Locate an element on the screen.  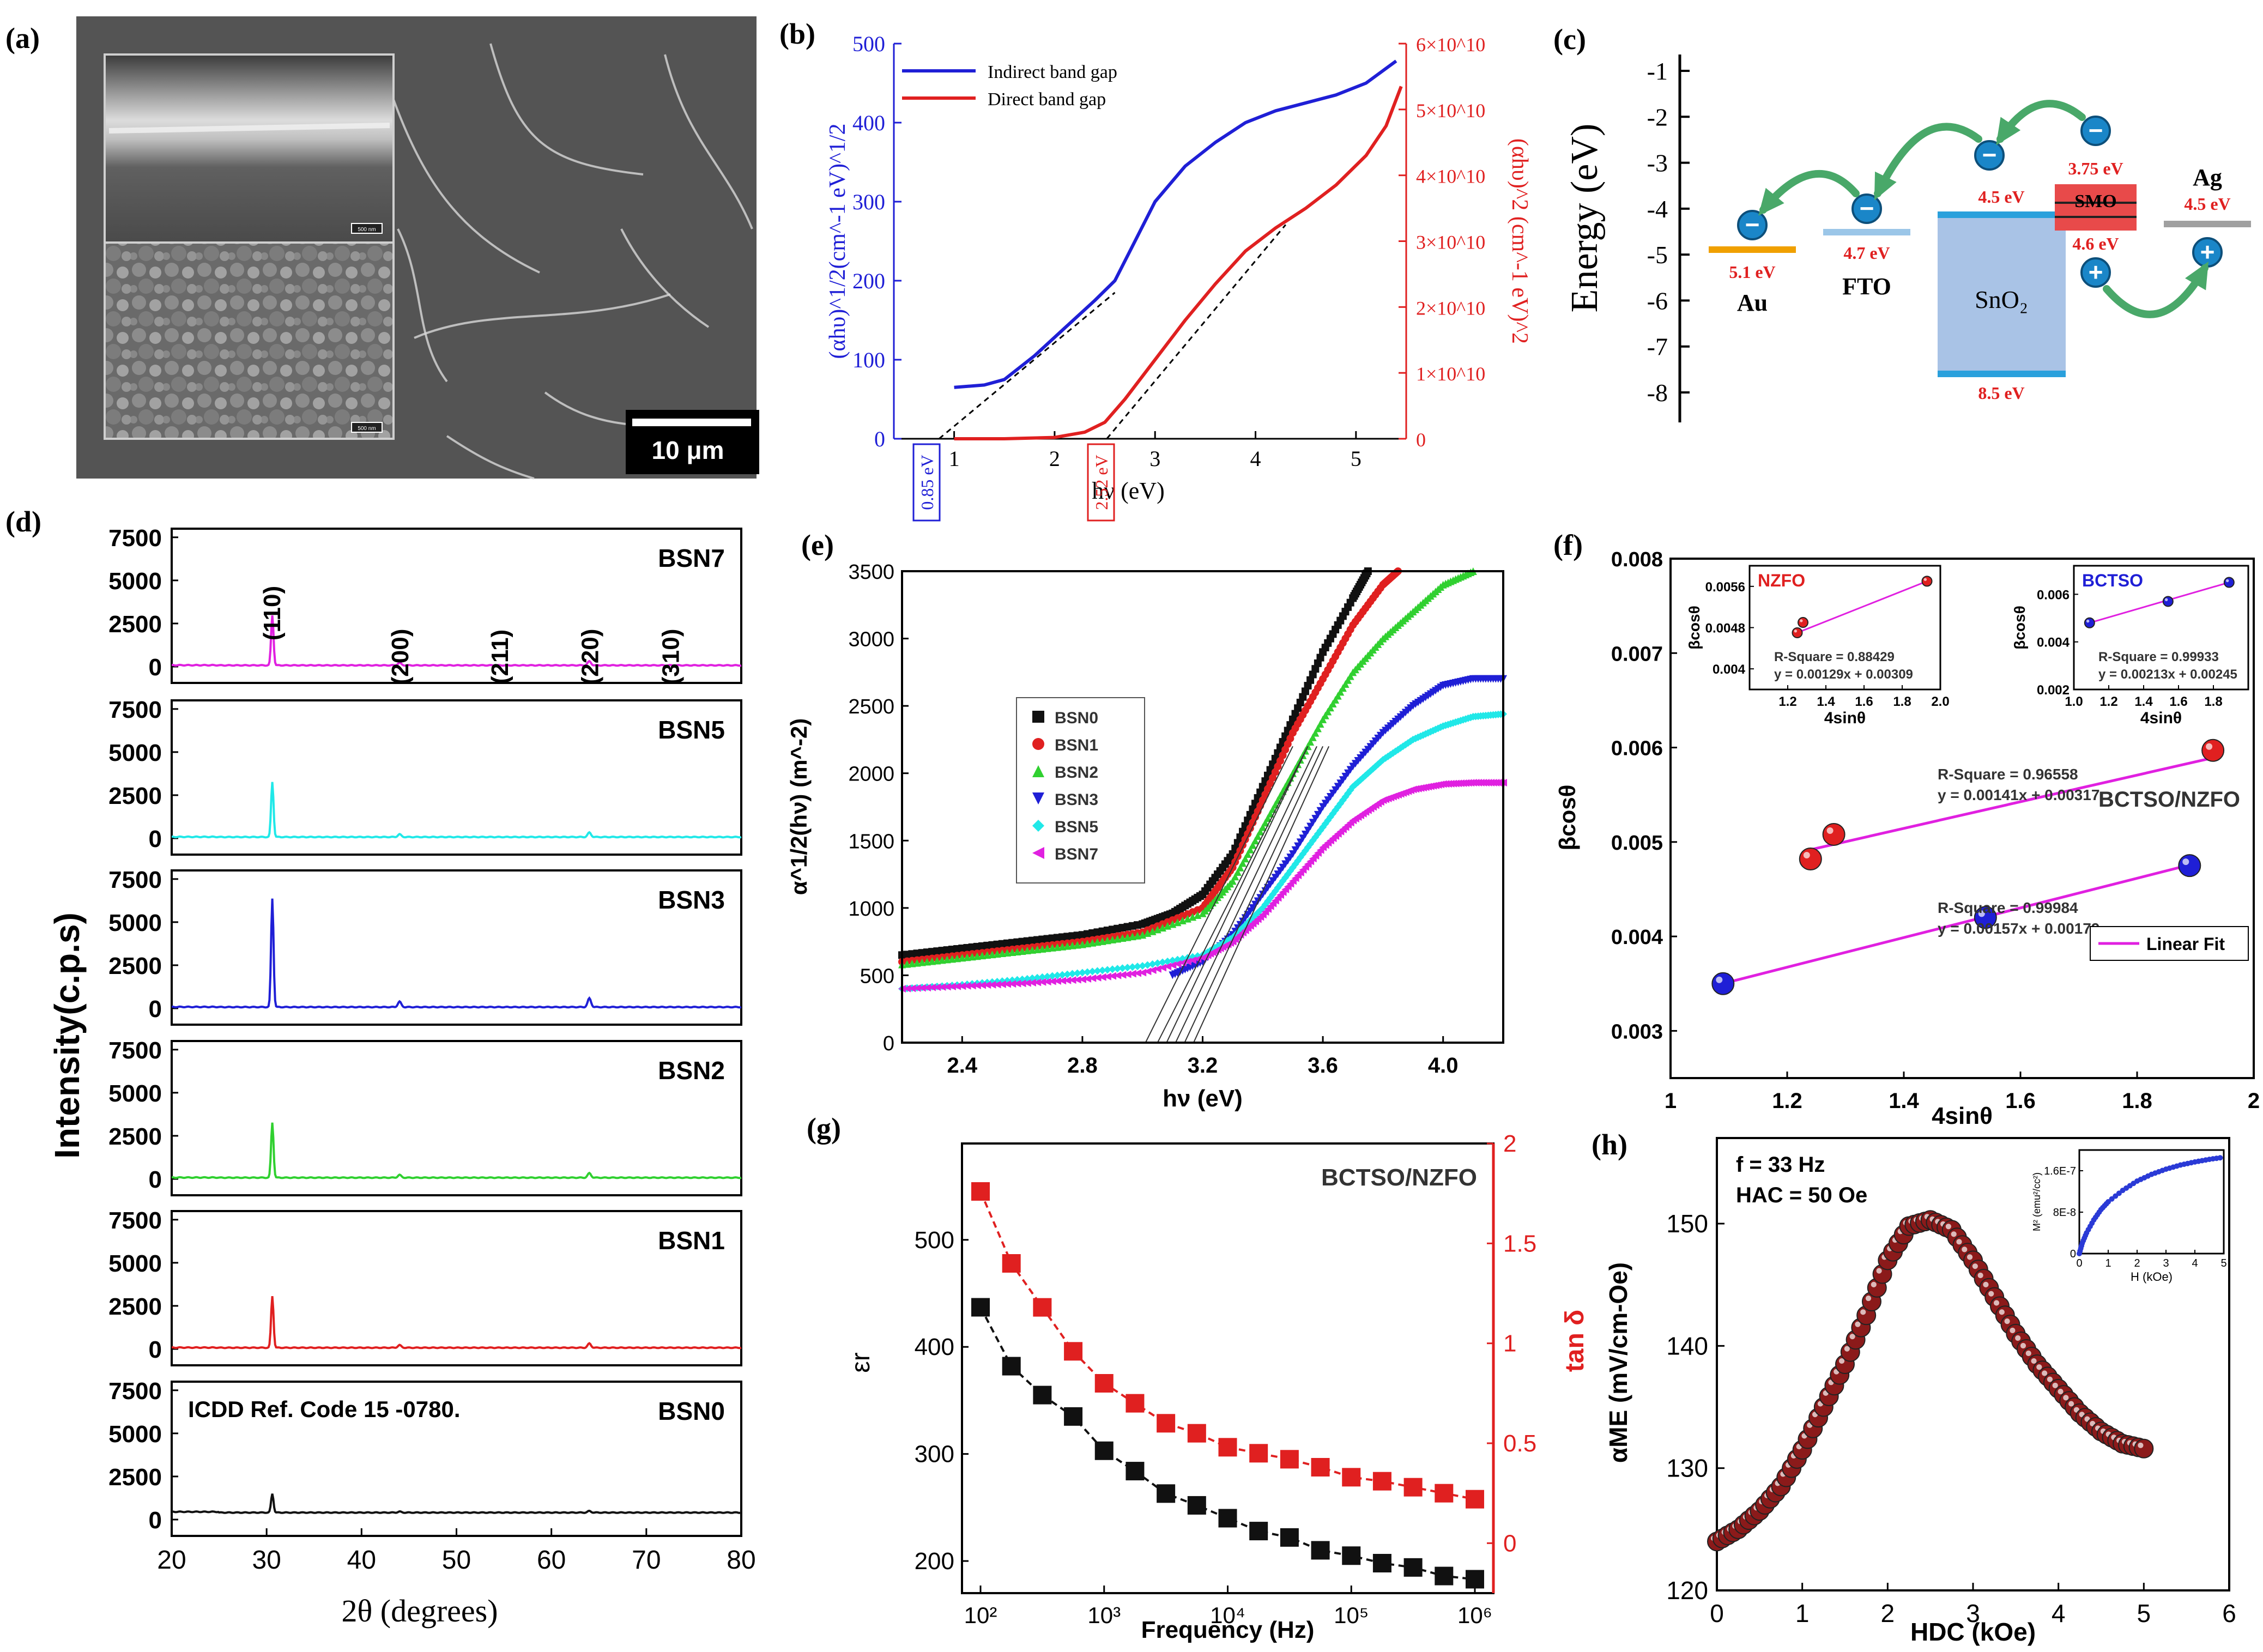
panel-label-g: (g) is located at coordinates (824, 1128).